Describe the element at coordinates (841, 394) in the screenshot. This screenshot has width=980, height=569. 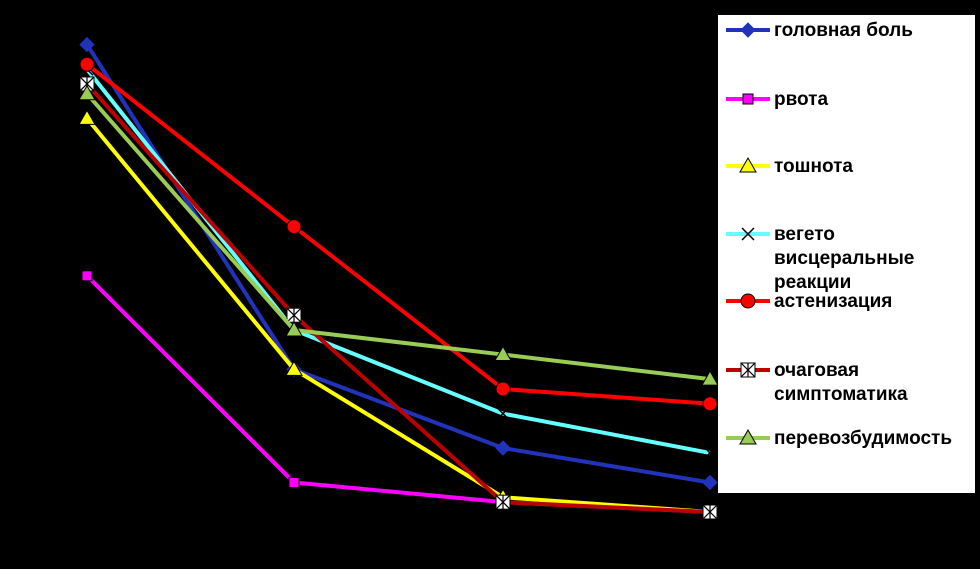
I see `legend-label: симптоматика` at that location.